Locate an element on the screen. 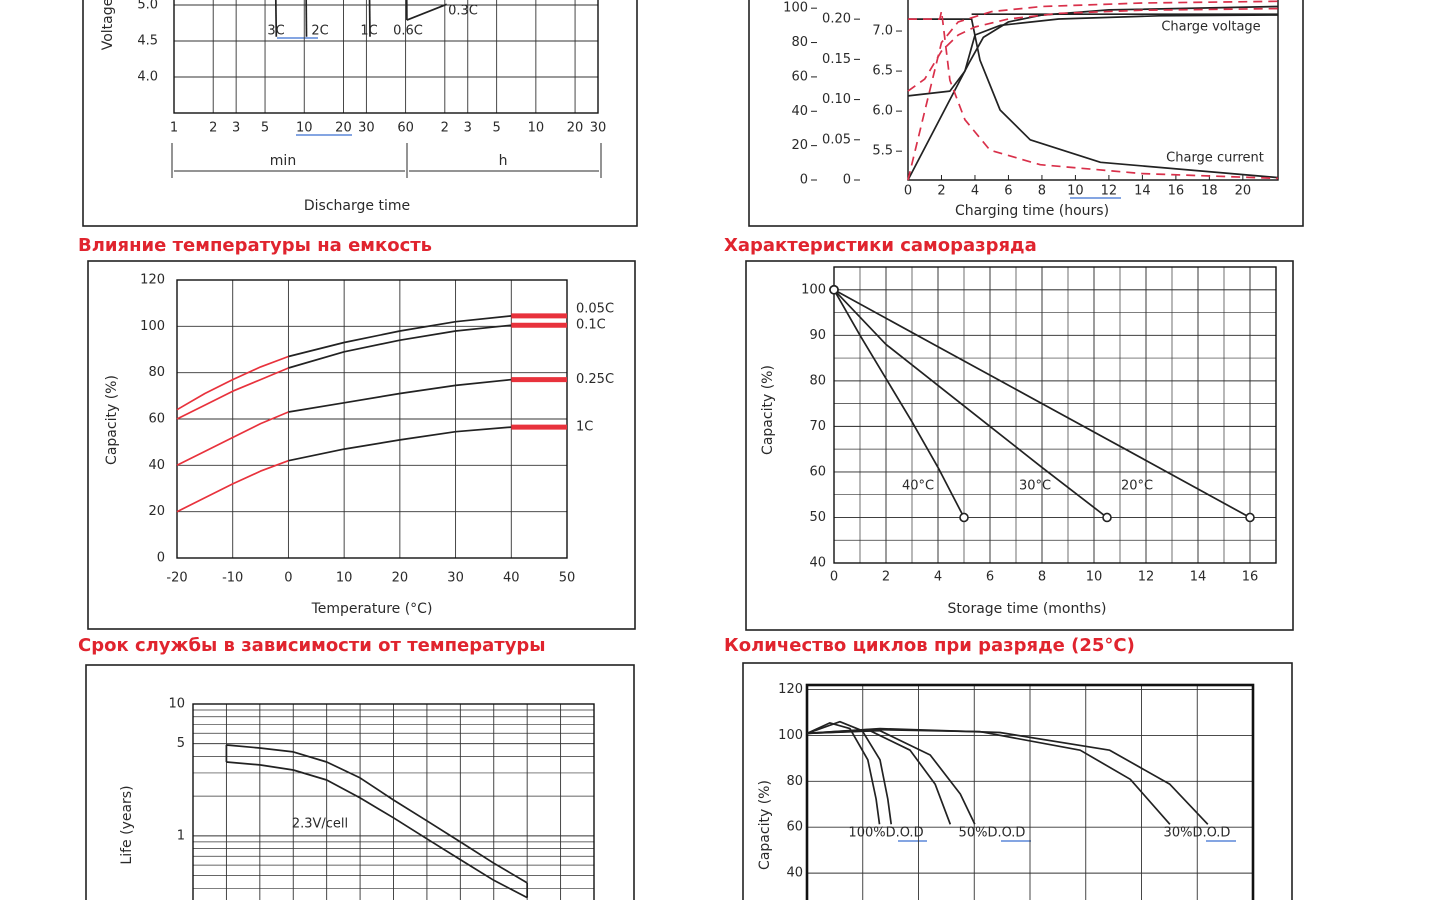  y-tick-label: 60 is located at coordinates (817, 471).